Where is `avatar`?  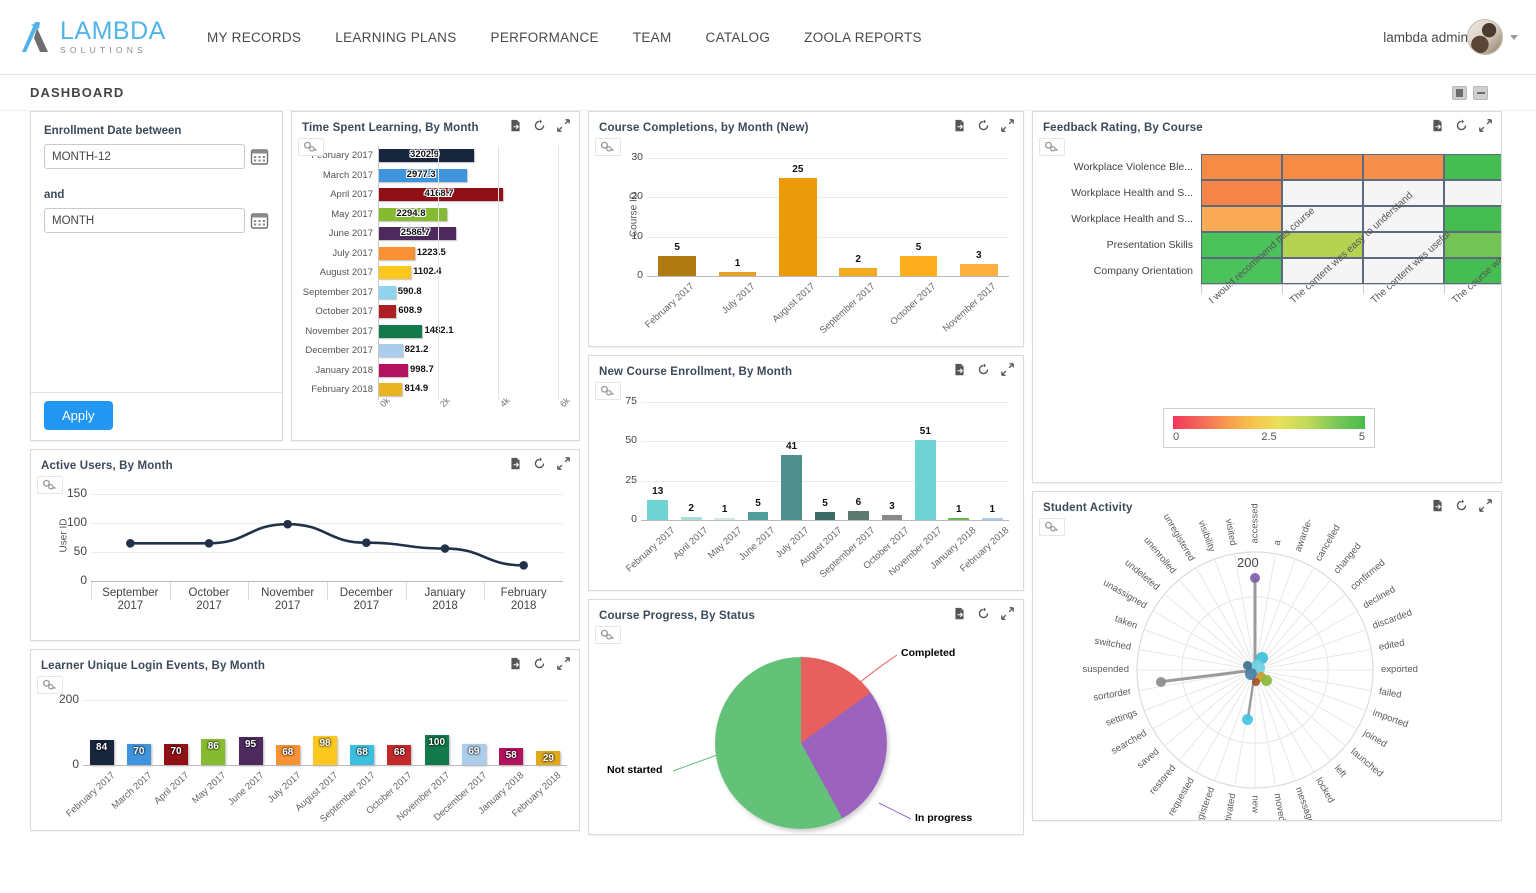 avatar is located at coordinates (1485, 37).